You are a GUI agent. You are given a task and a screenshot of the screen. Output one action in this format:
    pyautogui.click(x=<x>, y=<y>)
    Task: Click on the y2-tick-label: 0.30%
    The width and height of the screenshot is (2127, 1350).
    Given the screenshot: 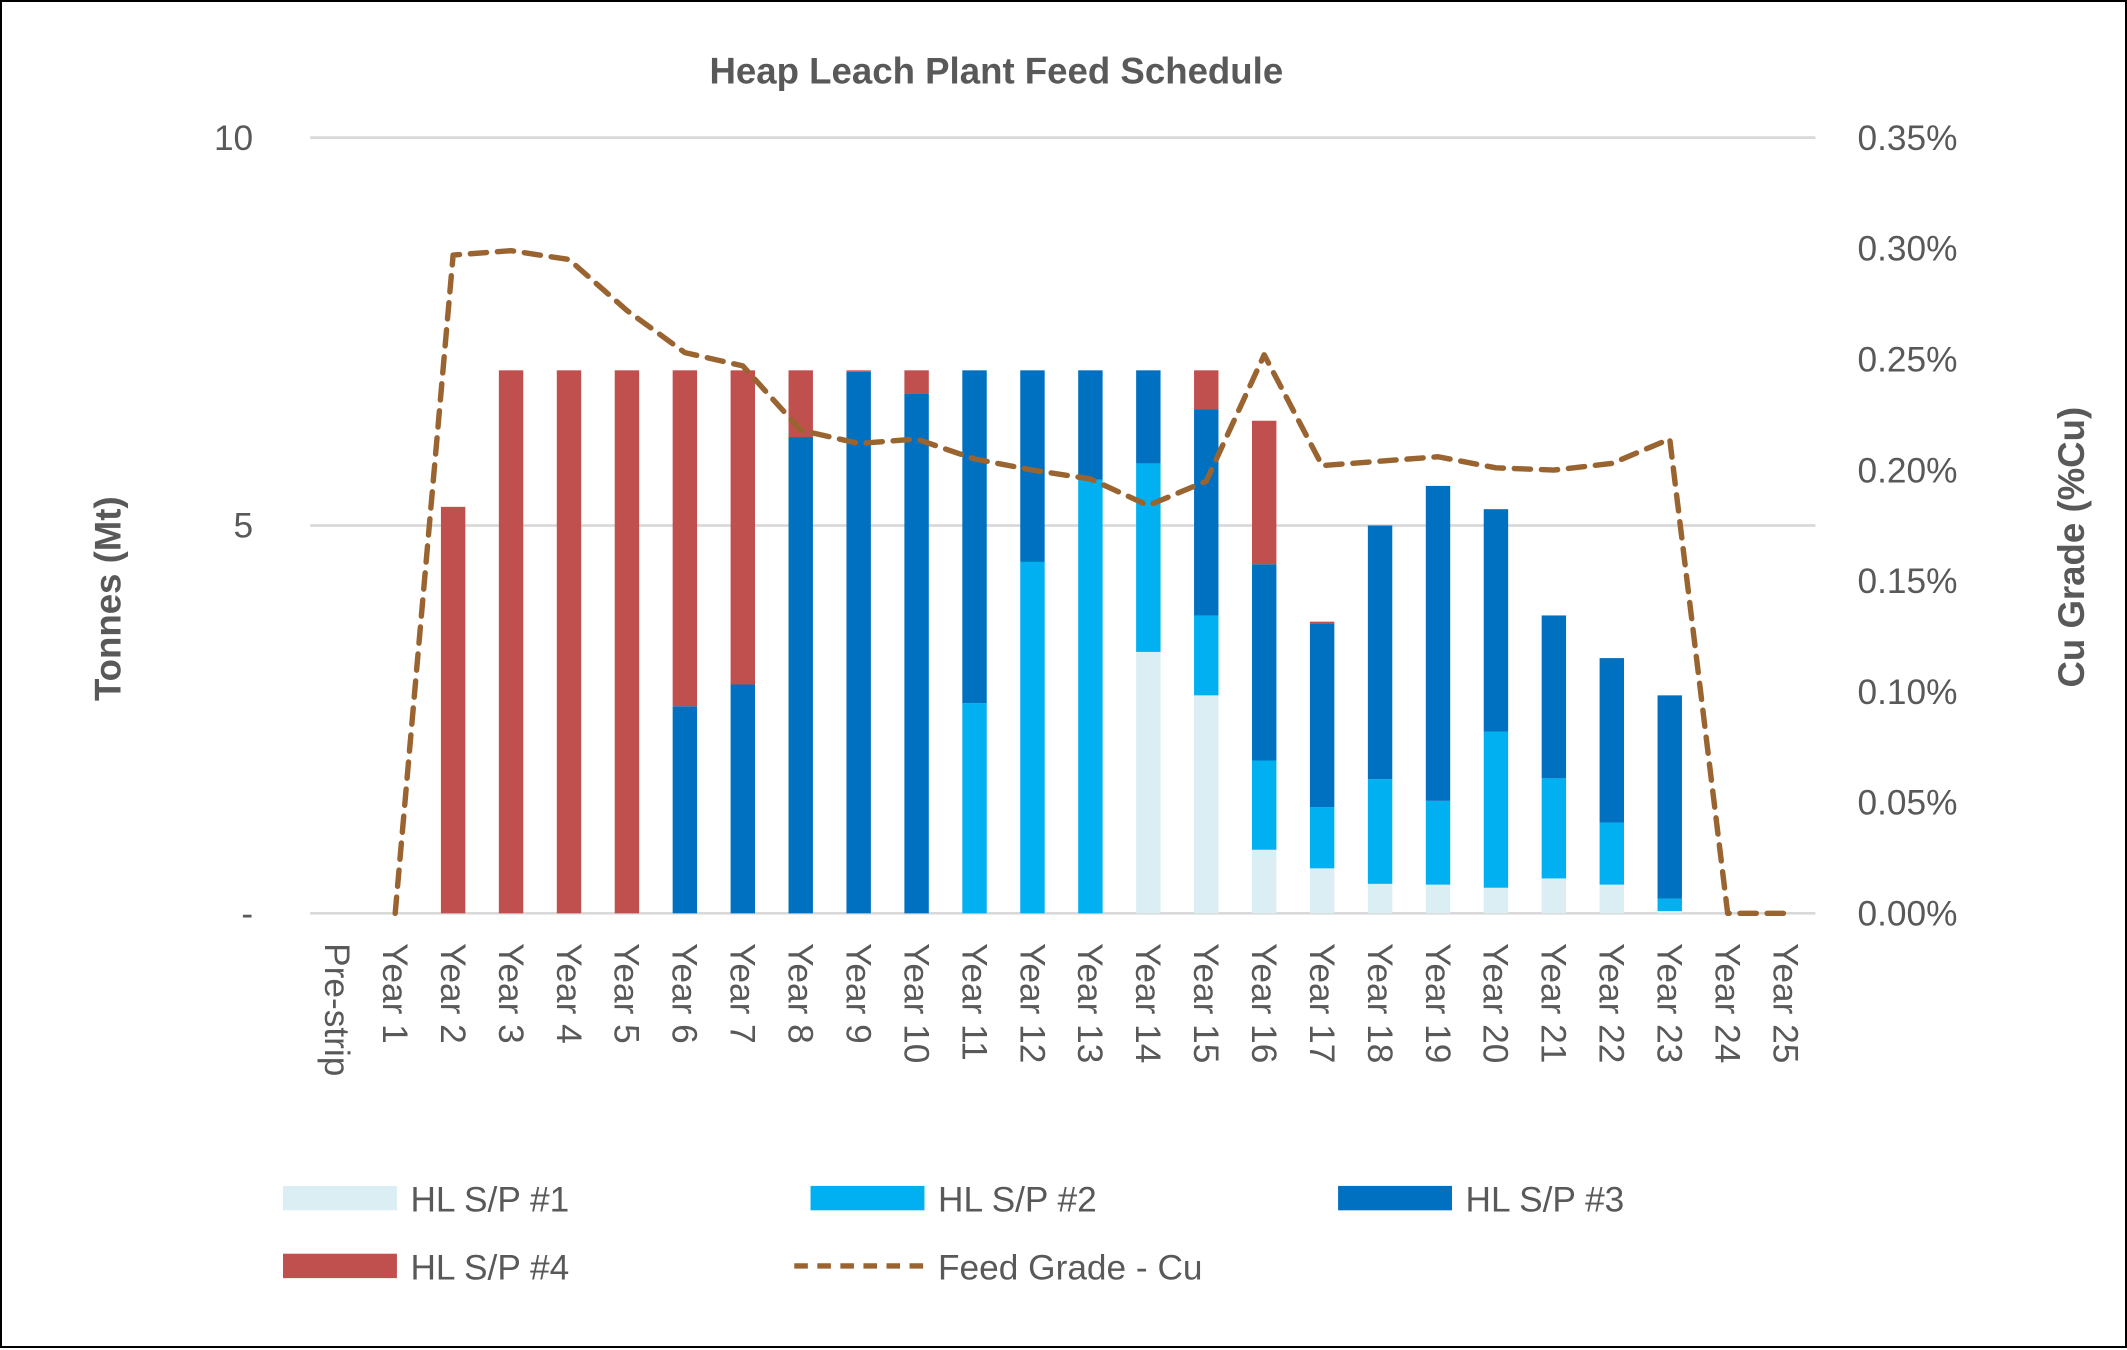 What is the action you would take?
    pyautogui.click(x=1907, y=249)
    